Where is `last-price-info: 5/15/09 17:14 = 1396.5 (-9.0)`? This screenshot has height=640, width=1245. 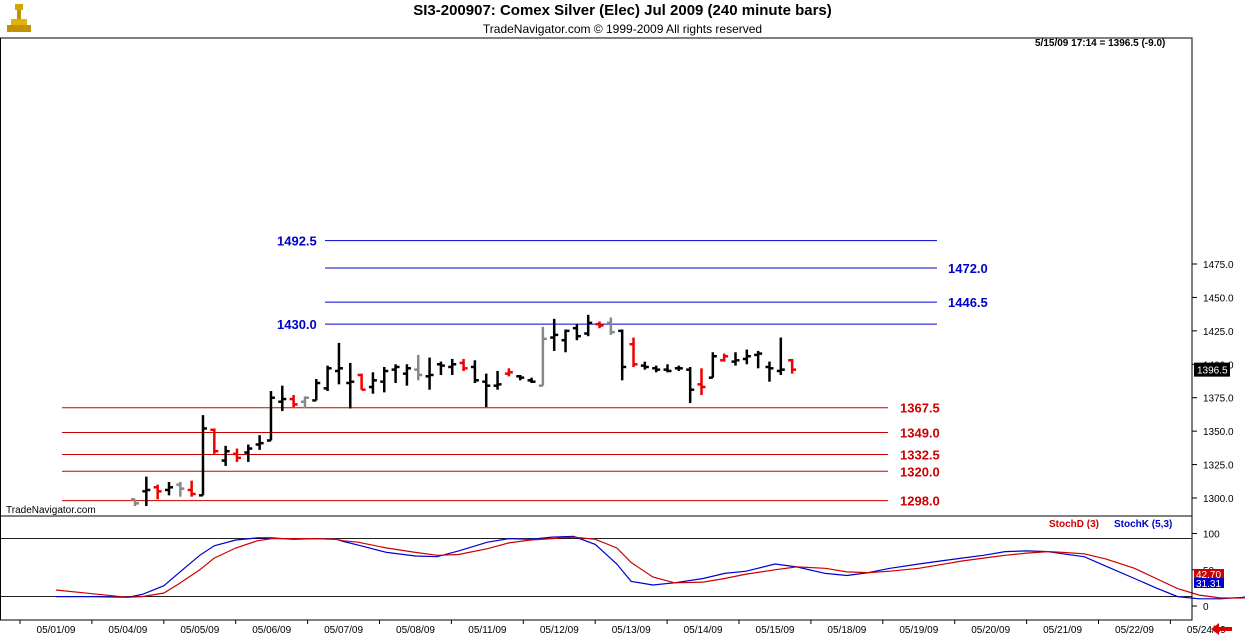
last-price-info: 5/15/09 17:14 = 1396.5 (-9.0) is located at coordinates (1100, 43).